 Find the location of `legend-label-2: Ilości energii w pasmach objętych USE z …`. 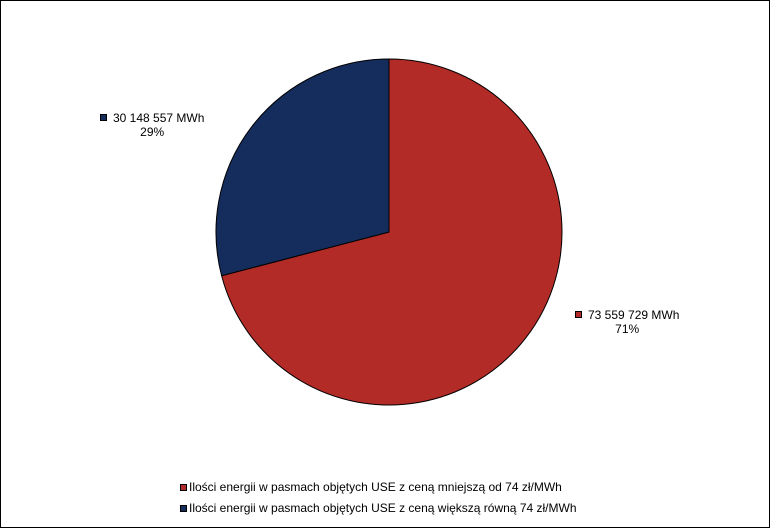

legend-label-2: Ilości energii w pasmach objętych USE z … is located at coordinates (383, 508).